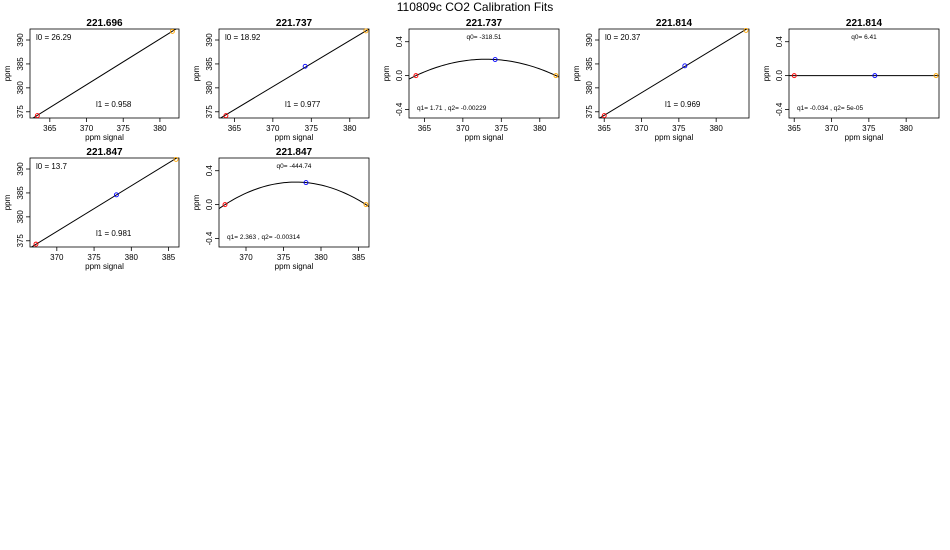  What do you see at coordinates (104, 23) in the screenshot?
I see `chart-title: 221.696` at bounding box center [104, 23].